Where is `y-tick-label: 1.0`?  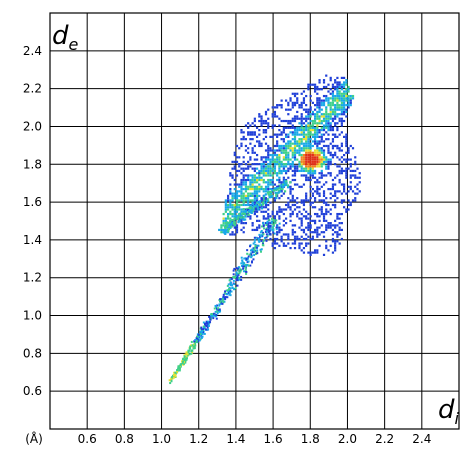
y-tick-label: 1.0 is located at coordinates (32, 316).